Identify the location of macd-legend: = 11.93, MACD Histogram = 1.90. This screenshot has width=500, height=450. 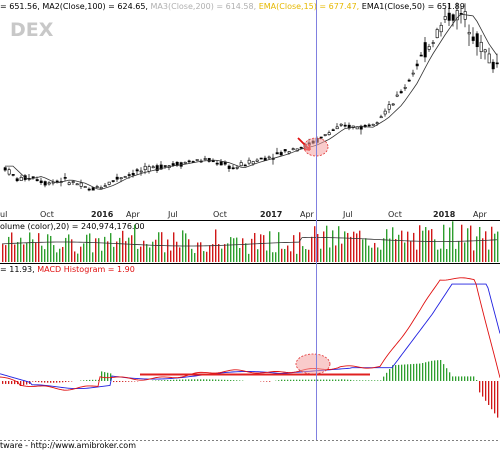
(67, 269).